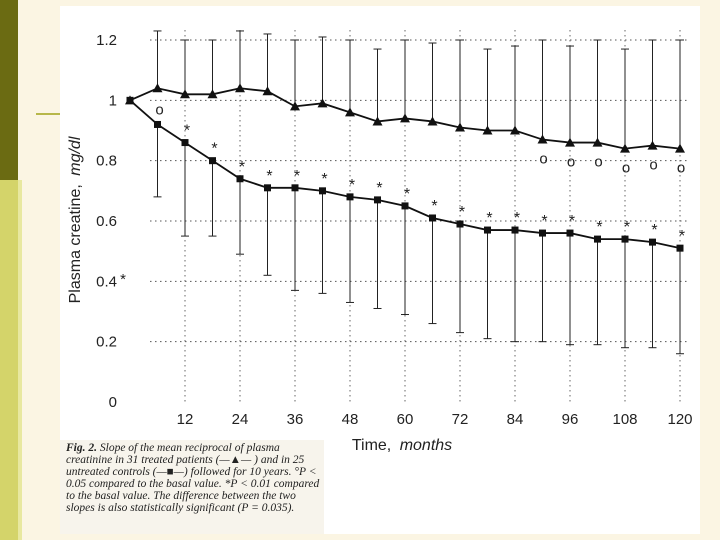  What do you see at coordinates (426, 445) in the screenshot?
I see `x-axis-title-unit: months` at bounding box center [426, 445].